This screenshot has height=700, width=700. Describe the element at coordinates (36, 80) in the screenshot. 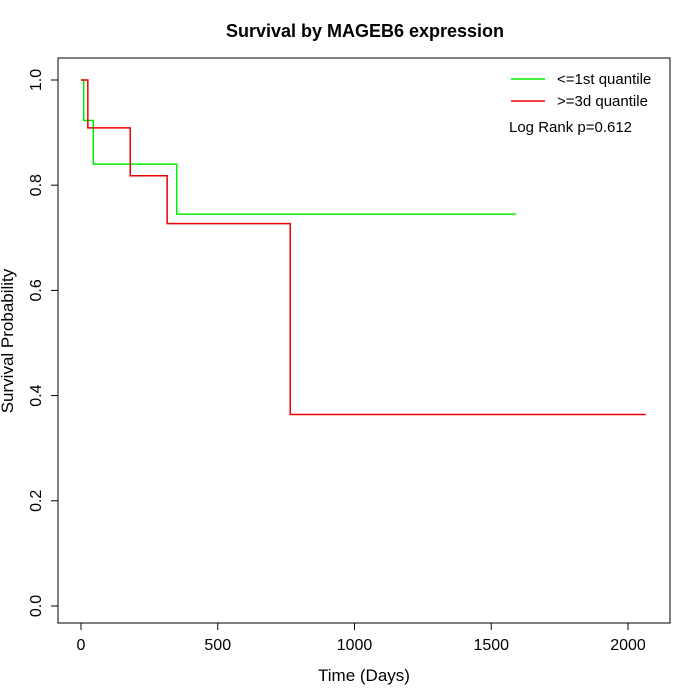

I see `y-tick-label: 1.0` at that location.